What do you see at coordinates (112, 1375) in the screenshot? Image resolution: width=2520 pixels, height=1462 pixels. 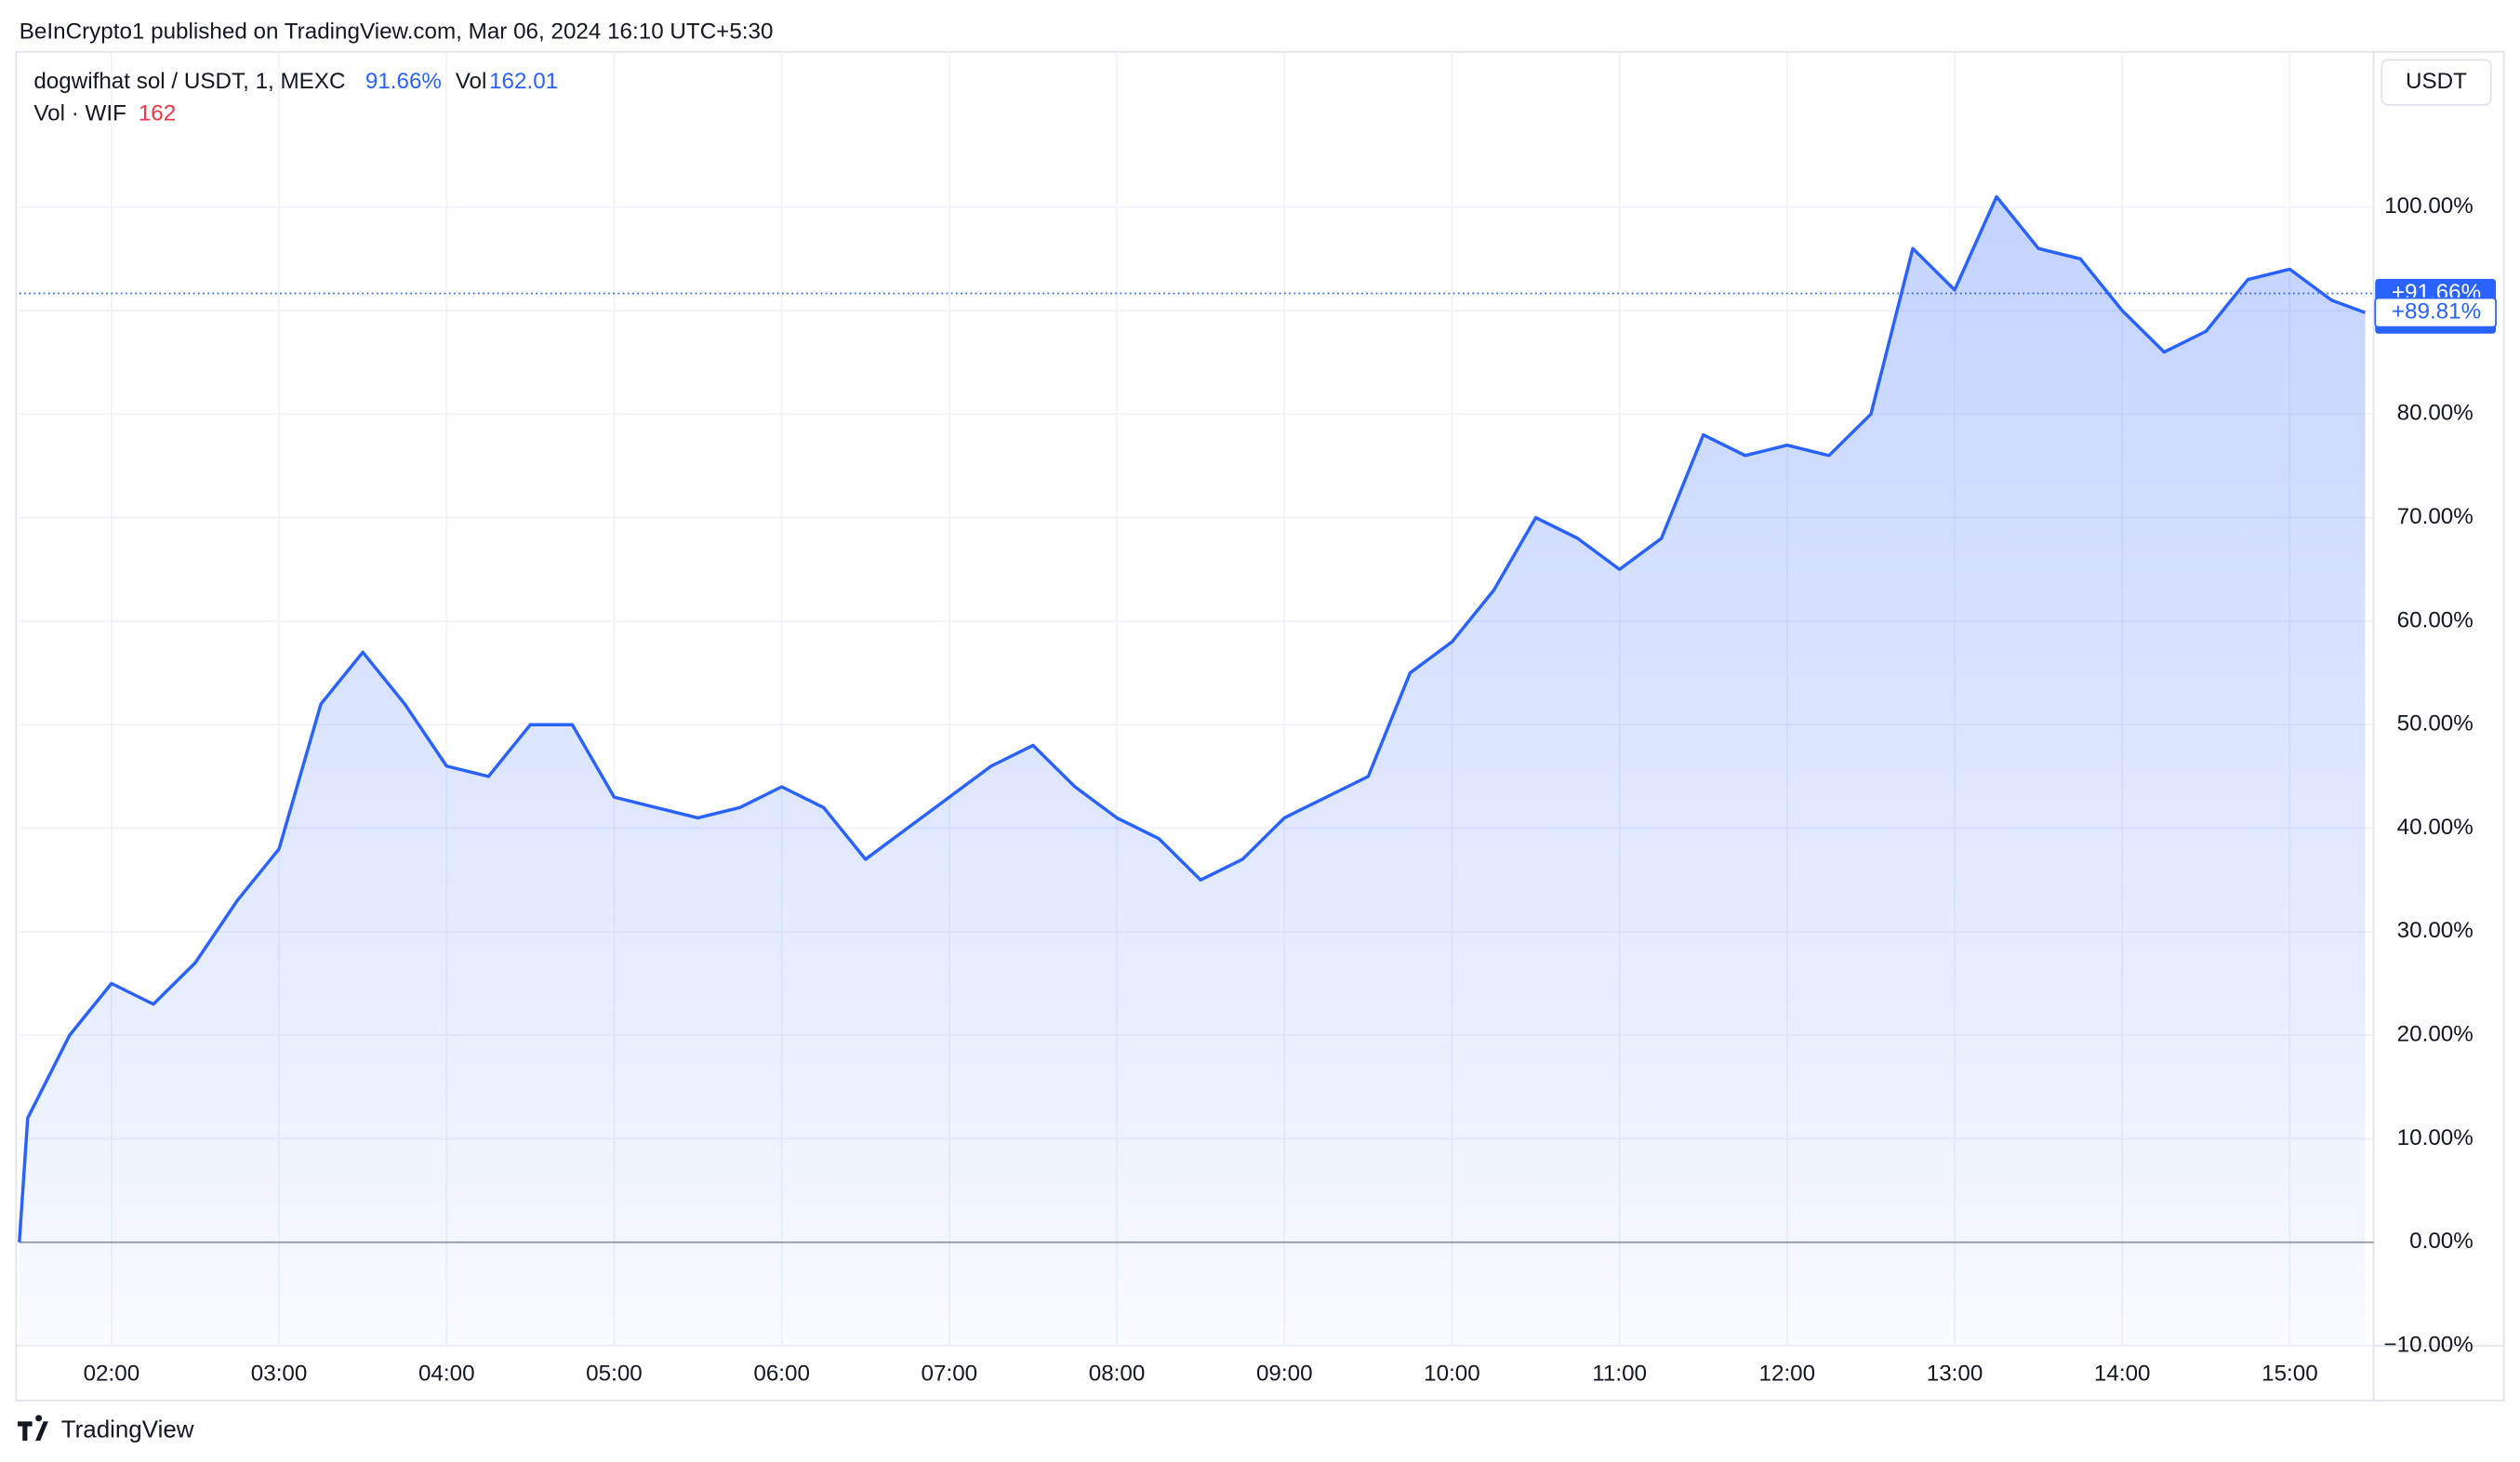 I see `x-tick-label: 02:00` at bounding box center [112, 1375].